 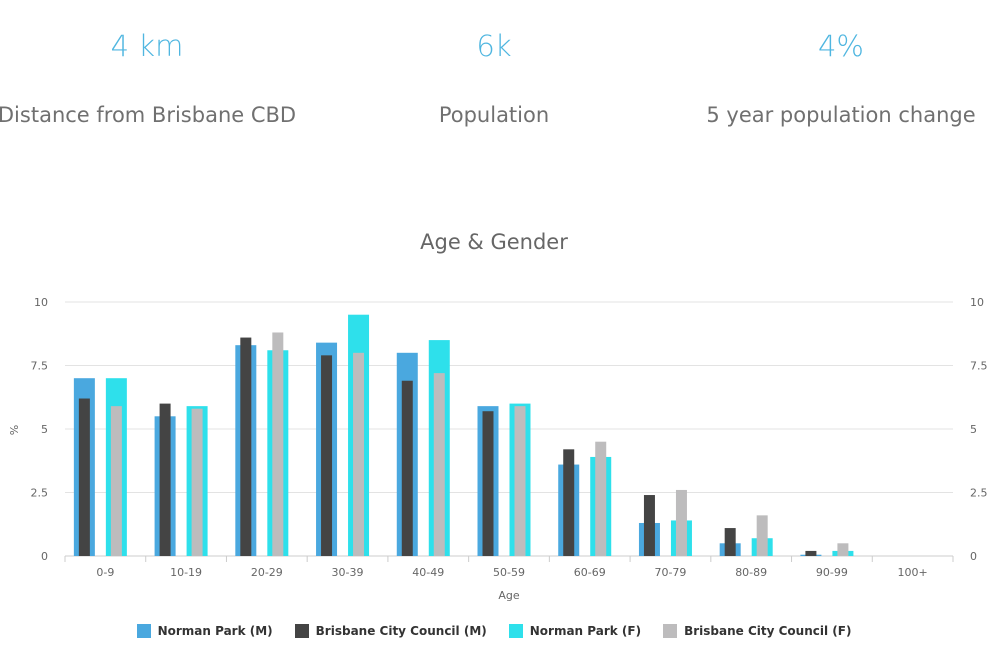 I want to click on stat-distance-label: Distance from Brisbane CBD, so click(x=148, y=115).